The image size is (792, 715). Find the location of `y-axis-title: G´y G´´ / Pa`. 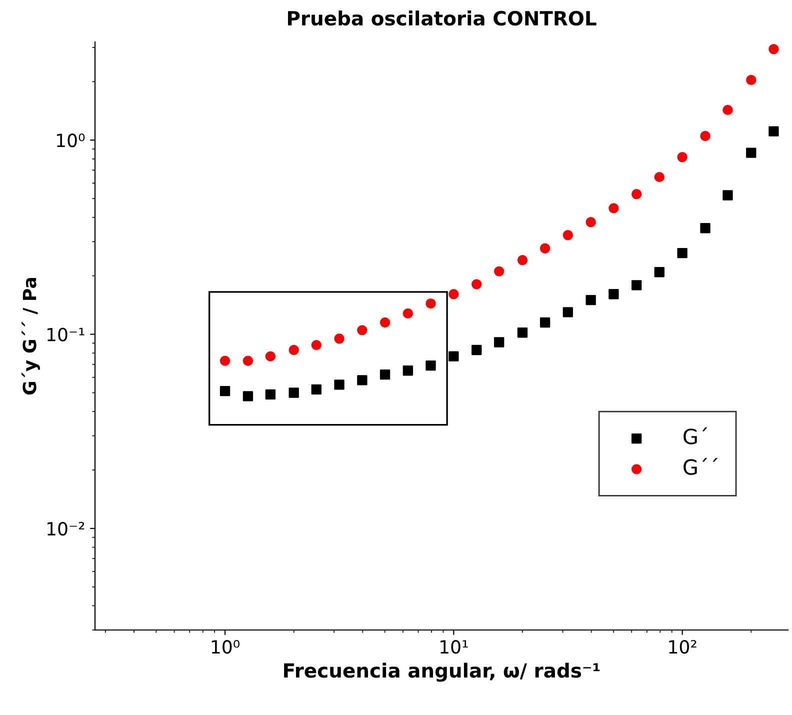

y-axis-title: G´y G´´ / Pa is located at coordinates (31, 336).